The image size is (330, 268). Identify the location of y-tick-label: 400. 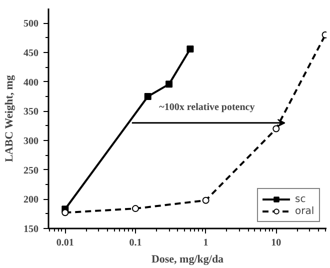
(31, 82).